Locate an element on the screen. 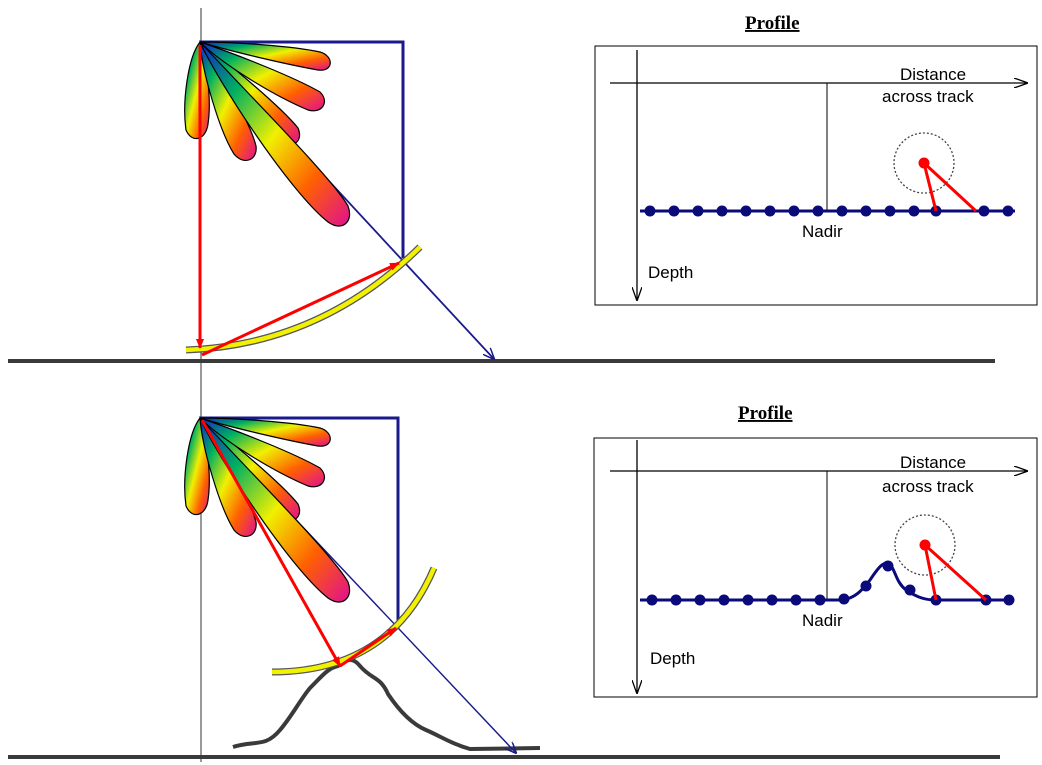 The width and height of the screenshot is (1042, 765). nadir-label-top: Nadir is located at coordinates (822, 231).